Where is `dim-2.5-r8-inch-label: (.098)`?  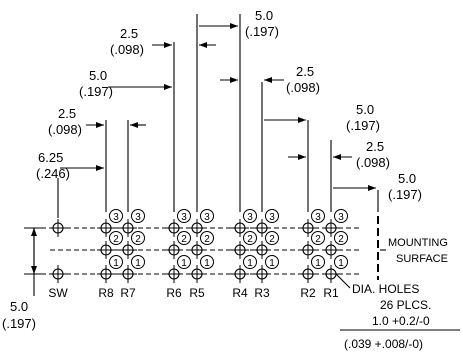
dim-2.5-r8-inch-label: (.098) is located at coordinates (65, 129).